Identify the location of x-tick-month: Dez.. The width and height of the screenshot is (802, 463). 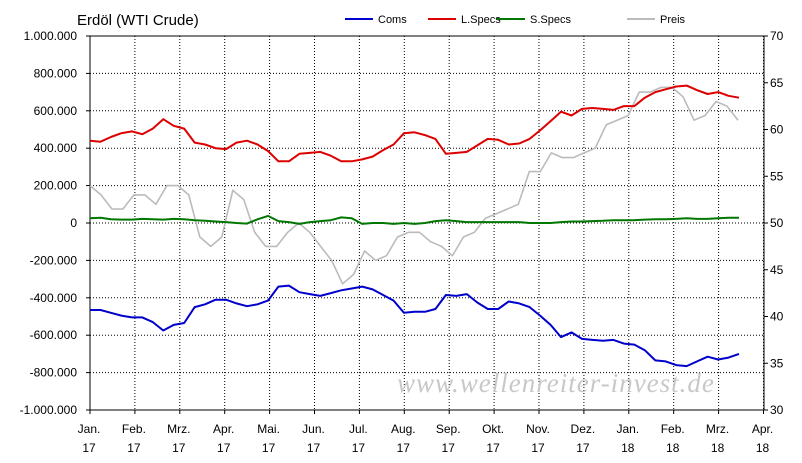
(583, 429).